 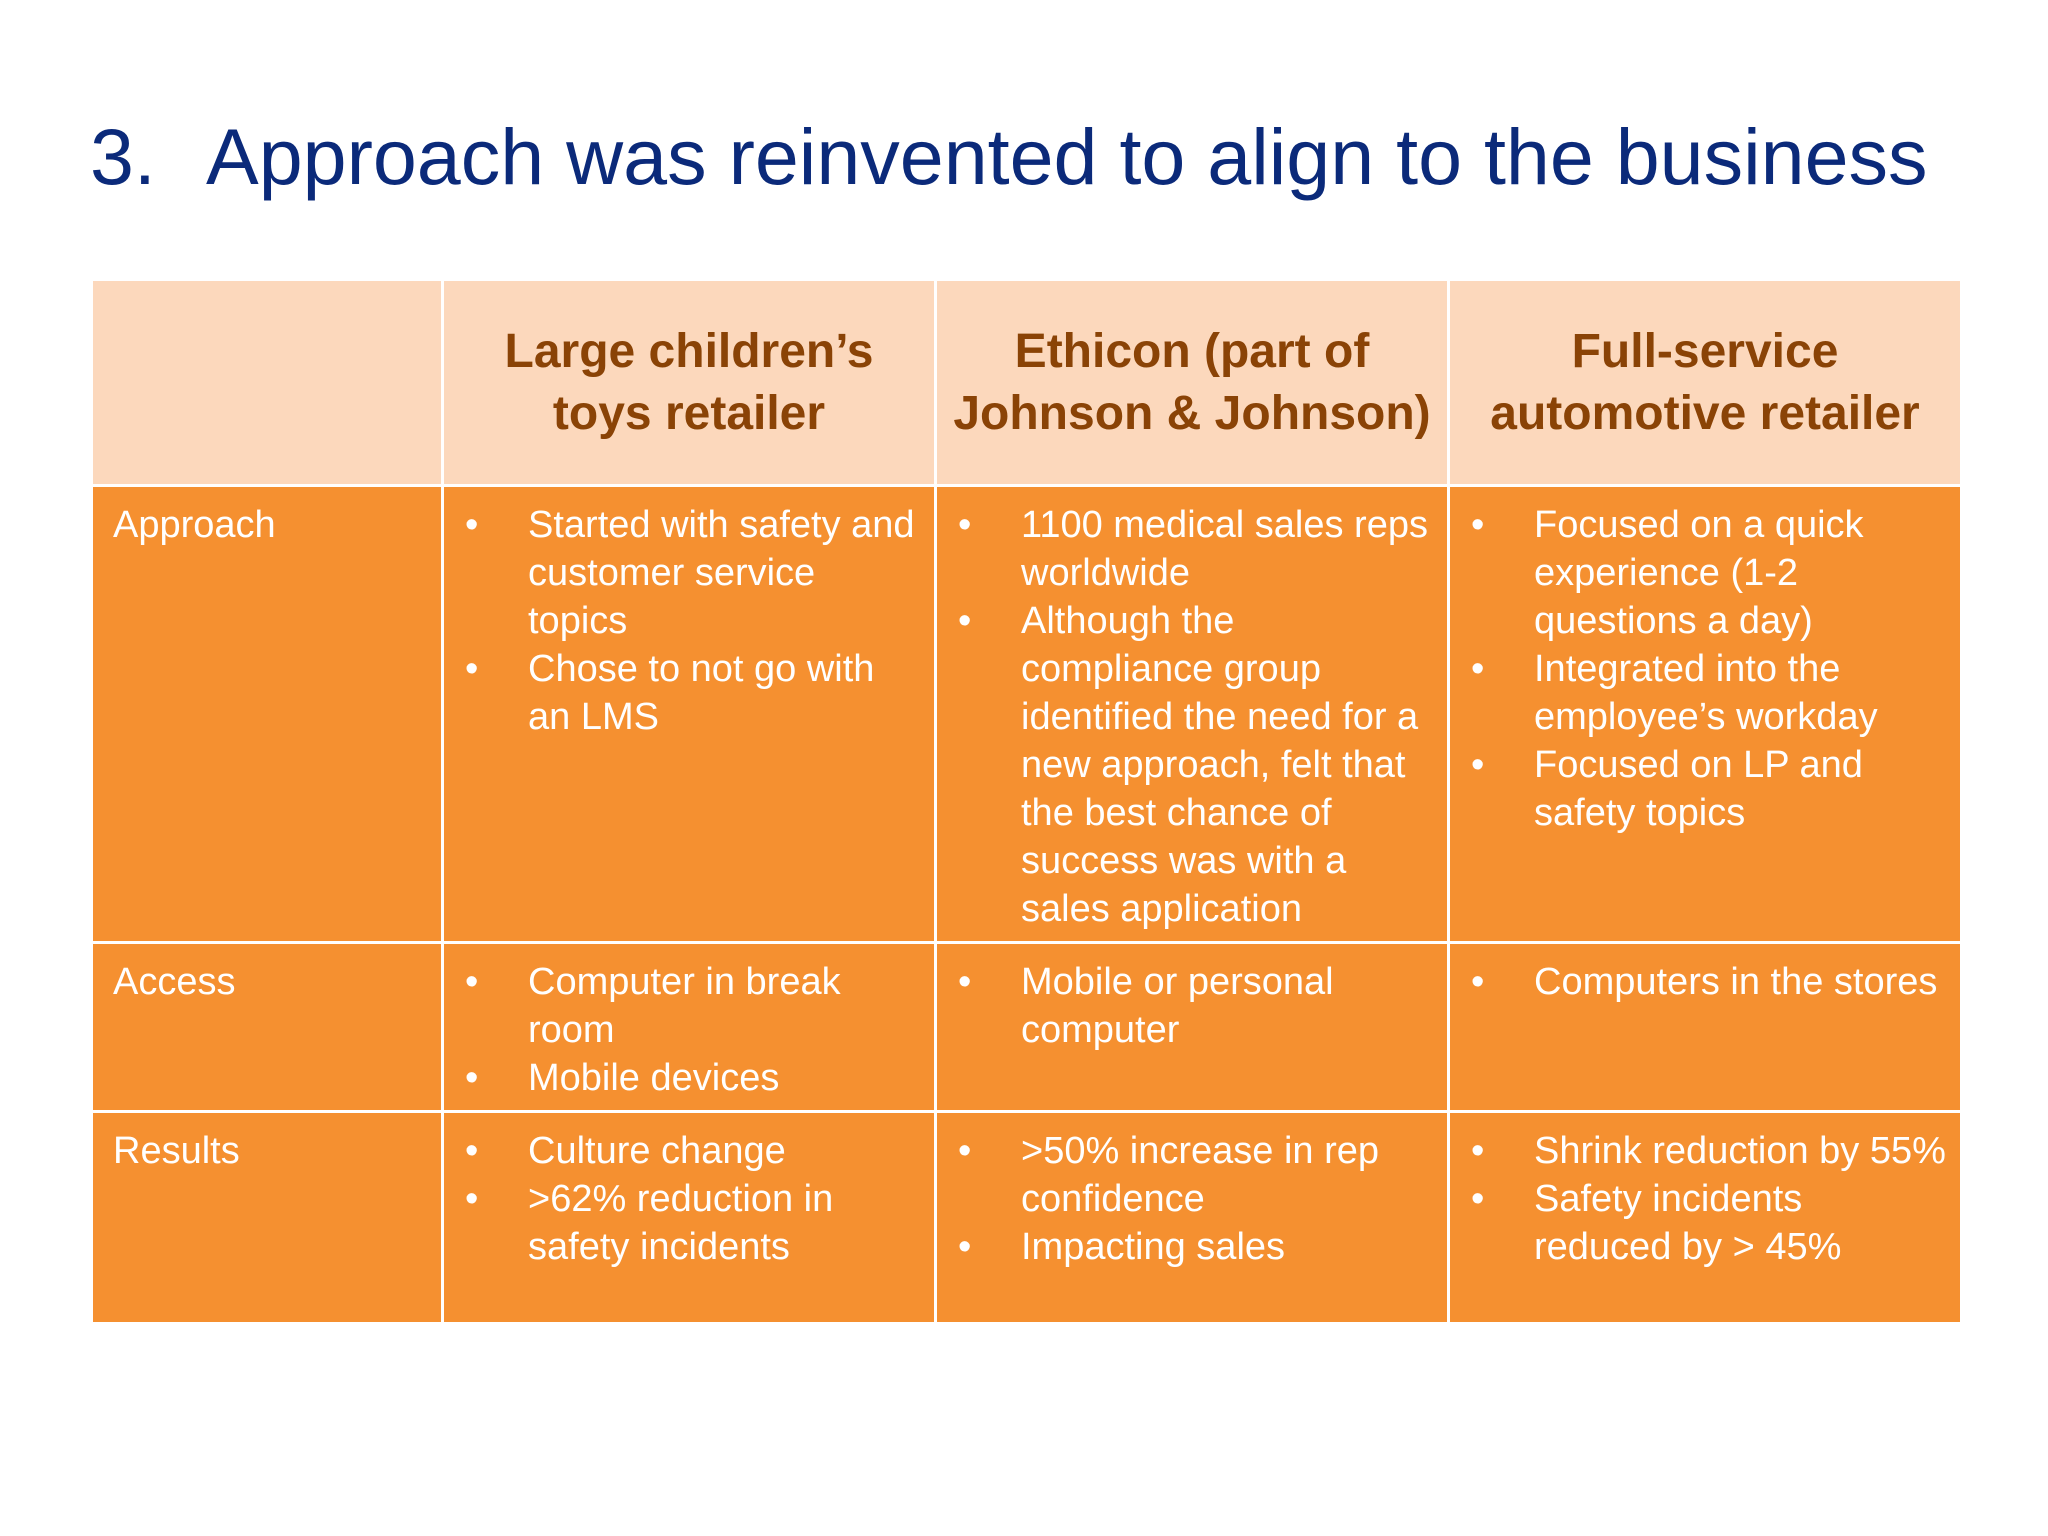 I want to click on bullet-text: Computer in break room, so click(x=684, y=1006).